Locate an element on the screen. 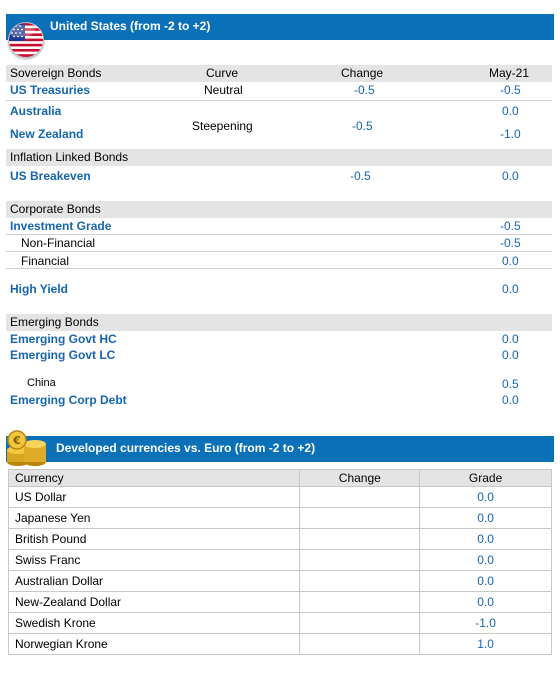  table-row: US Dollar 0.0 is located at coordinates (279, 497).